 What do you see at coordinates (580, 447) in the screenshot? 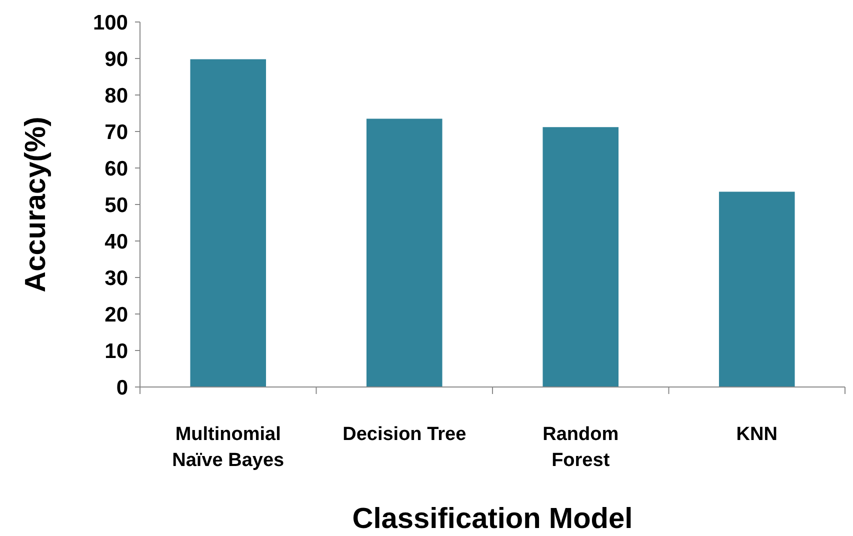
I see `x-tick-label: Random Forest` at bounding box center [580, 447].